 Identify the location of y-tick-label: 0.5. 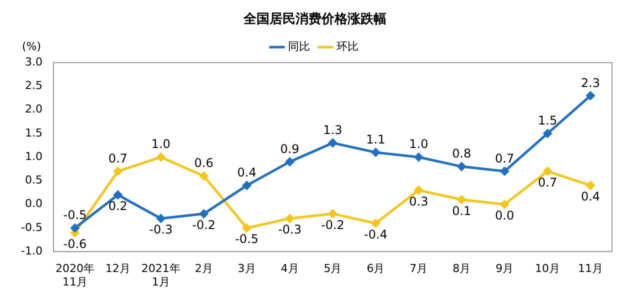
(33, 180).